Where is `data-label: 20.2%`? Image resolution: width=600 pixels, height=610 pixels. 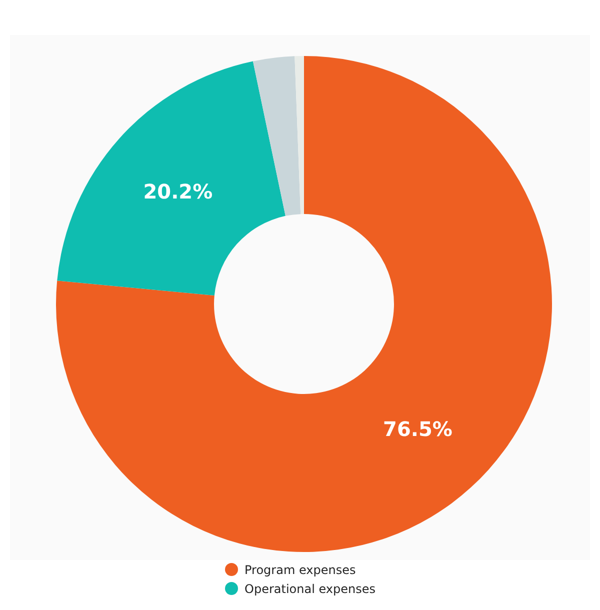
data-label: 20.2% is located at coordinates (178, 191).